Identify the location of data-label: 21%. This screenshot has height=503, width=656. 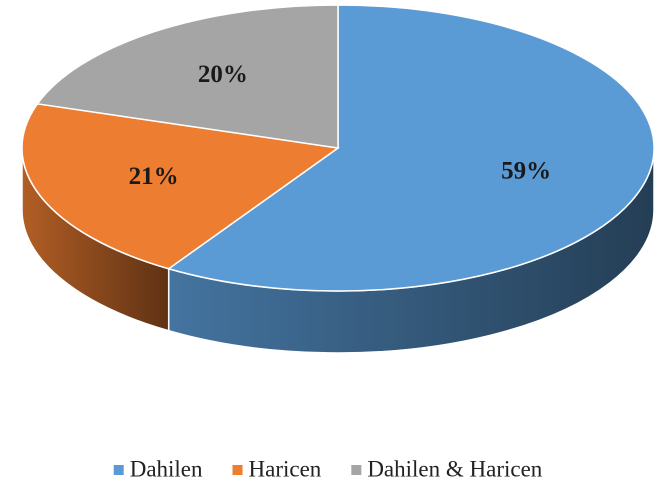
(154, 176).